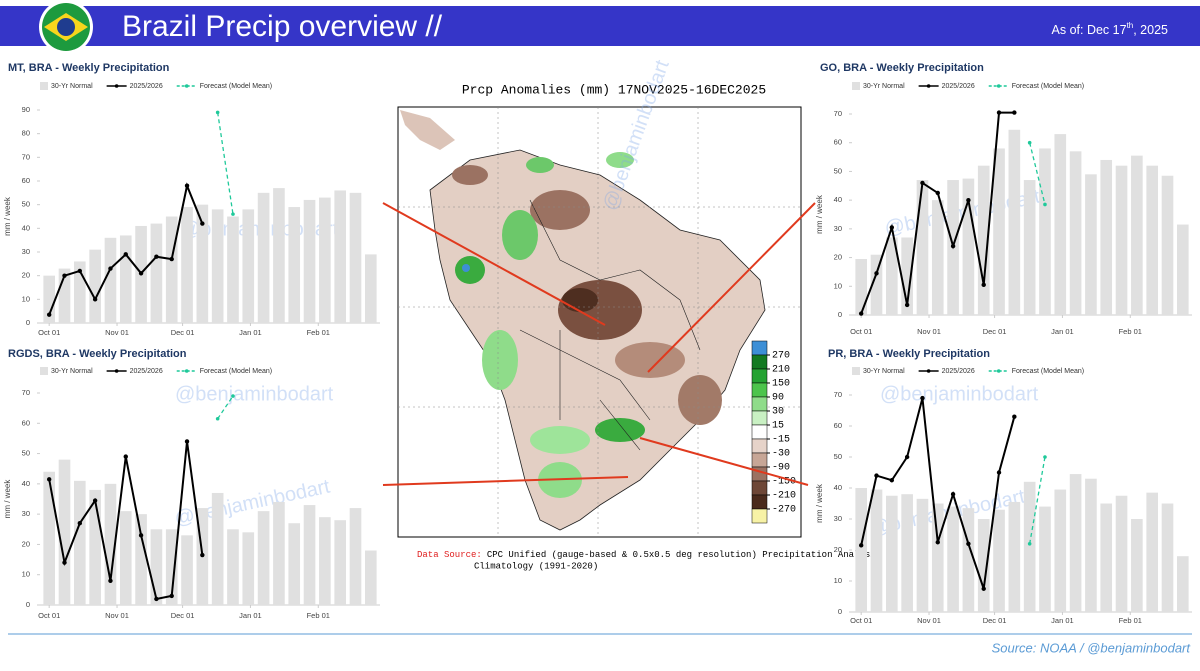  I want to click on x-tick-label: Feb 01, so click(1130, 331).